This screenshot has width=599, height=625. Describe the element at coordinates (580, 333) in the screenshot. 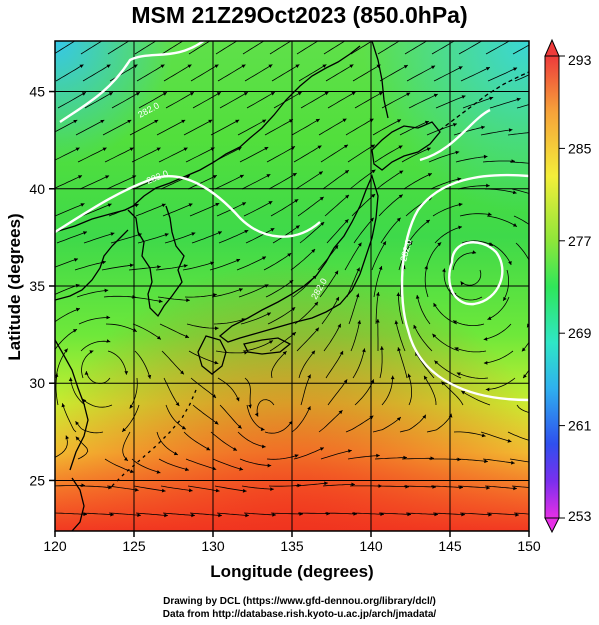

I see `colorbar-label: 269` at that location.